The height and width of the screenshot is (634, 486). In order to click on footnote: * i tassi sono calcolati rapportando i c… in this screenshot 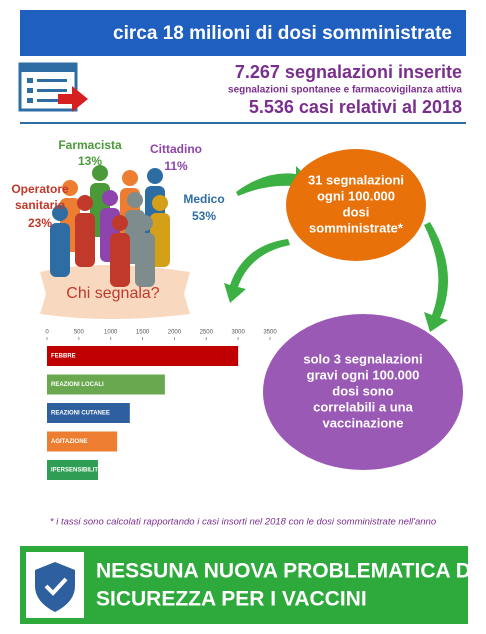, I will do `click(243, 522)`.